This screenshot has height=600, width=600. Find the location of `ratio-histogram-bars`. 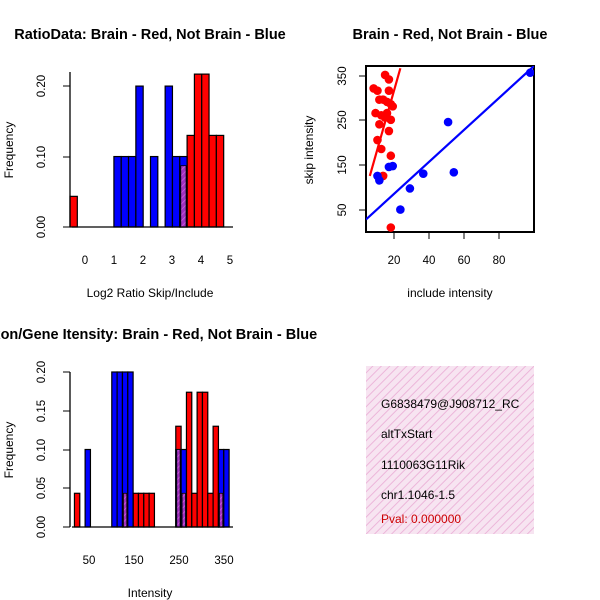

ratio-histogram-bars is located at coordinates (147, 150).